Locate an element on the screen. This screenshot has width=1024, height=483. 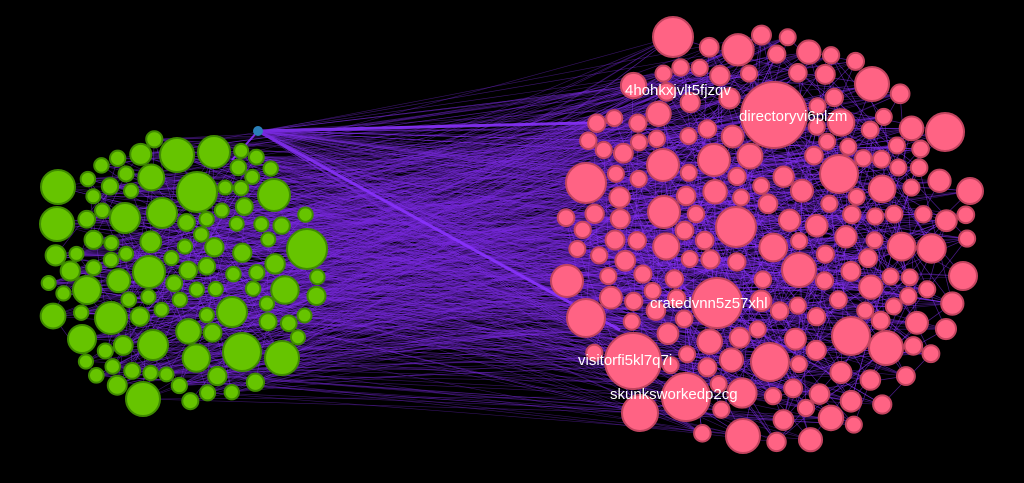
node-label: directoryvi6plzm is located at coordinates (793, 116).